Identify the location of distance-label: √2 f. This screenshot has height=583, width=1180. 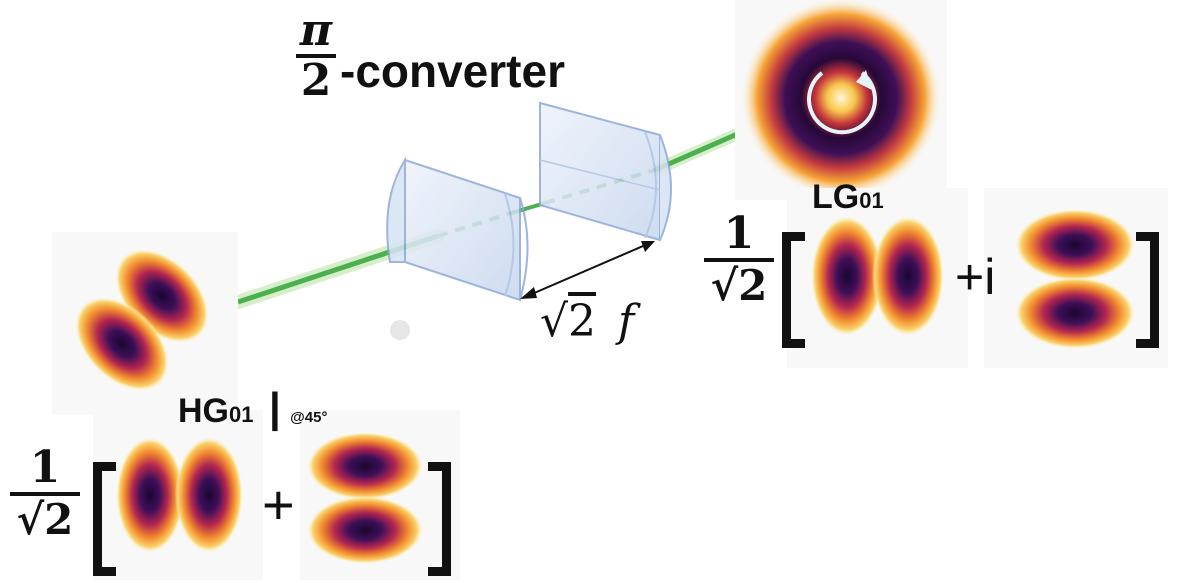
(587, 321).